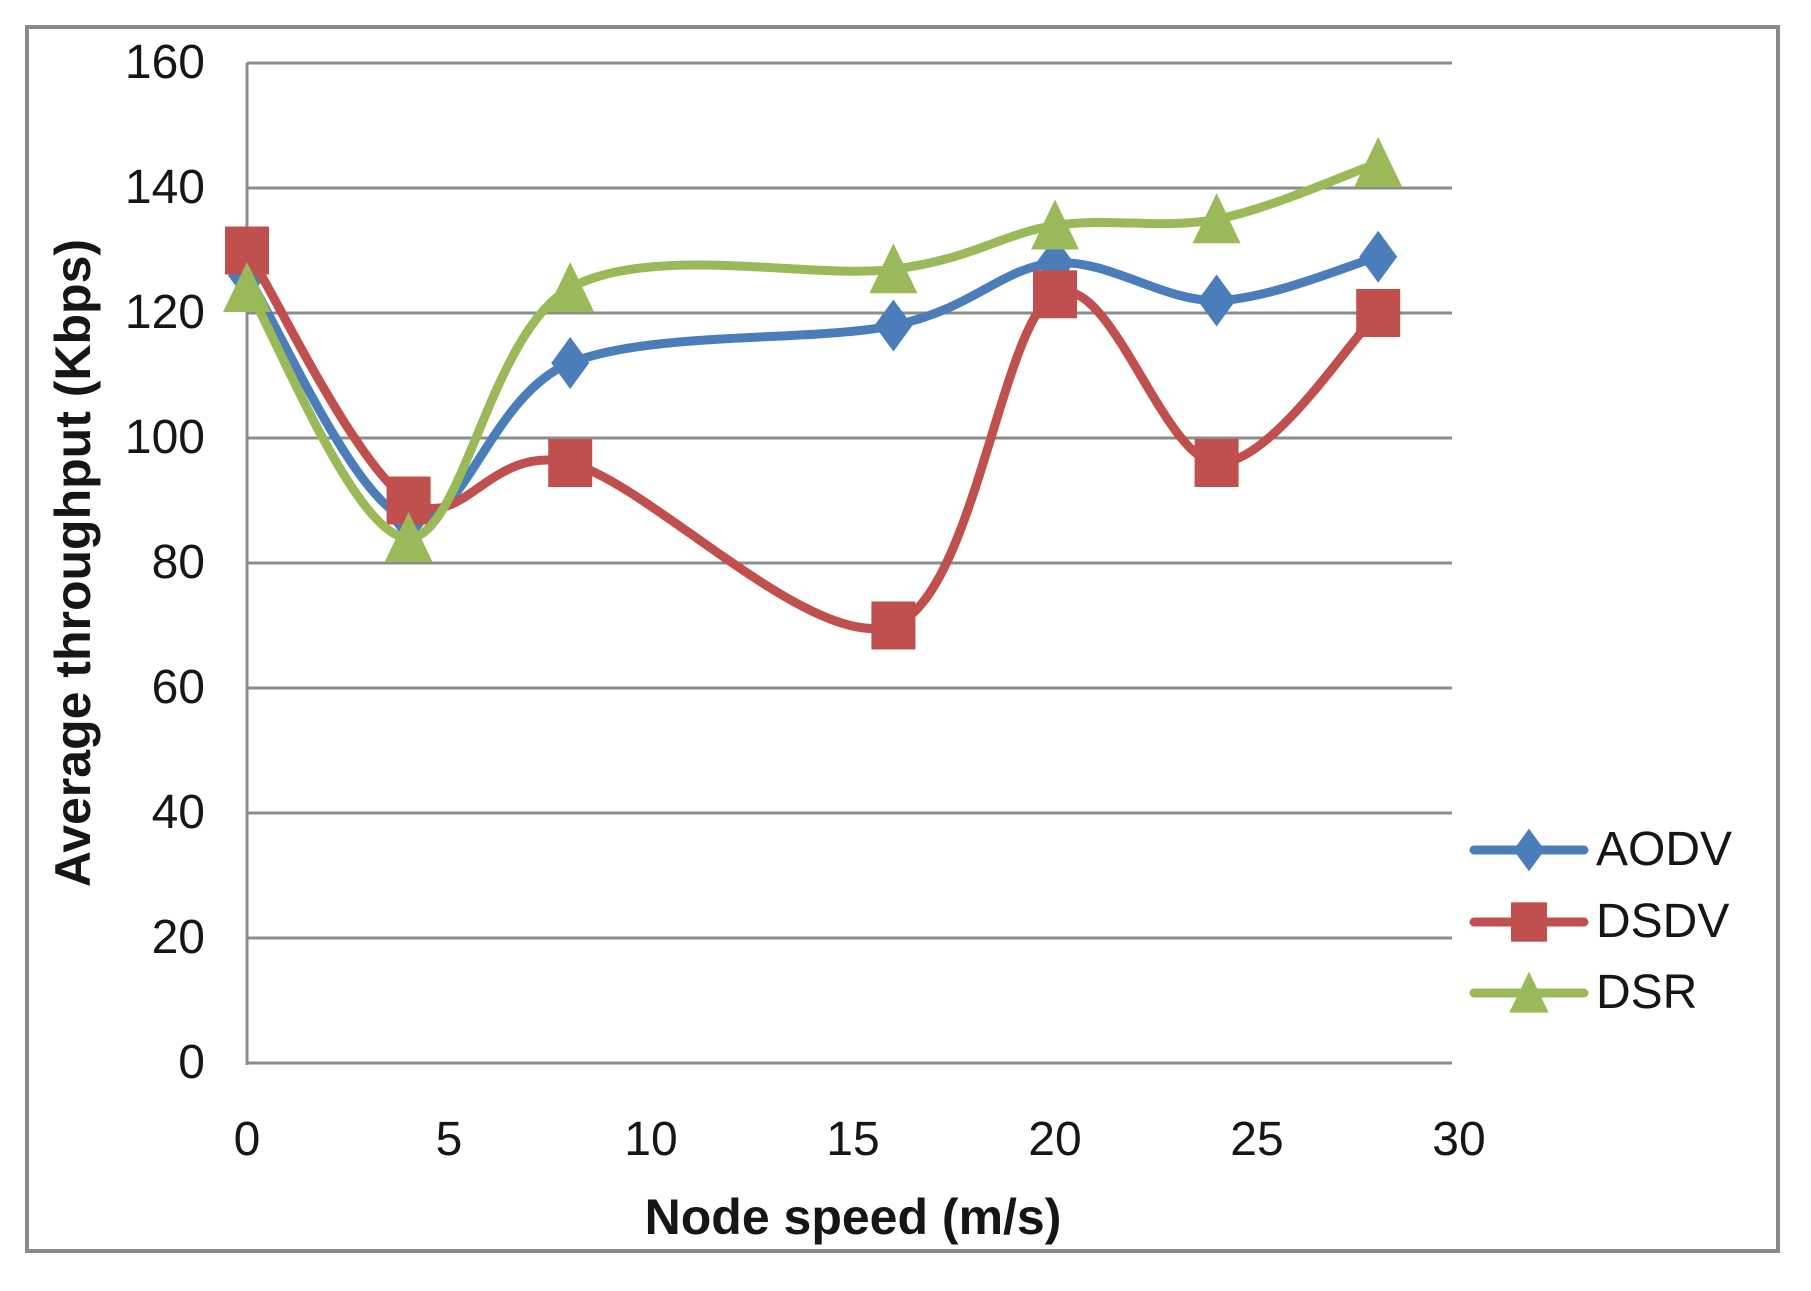 The height and width of the screenshot is (1291, 1811). What do you see at coordinates (408, 537) in the screenshot?
I see `marker-dsr-x4` at bounding box center [408, 537].